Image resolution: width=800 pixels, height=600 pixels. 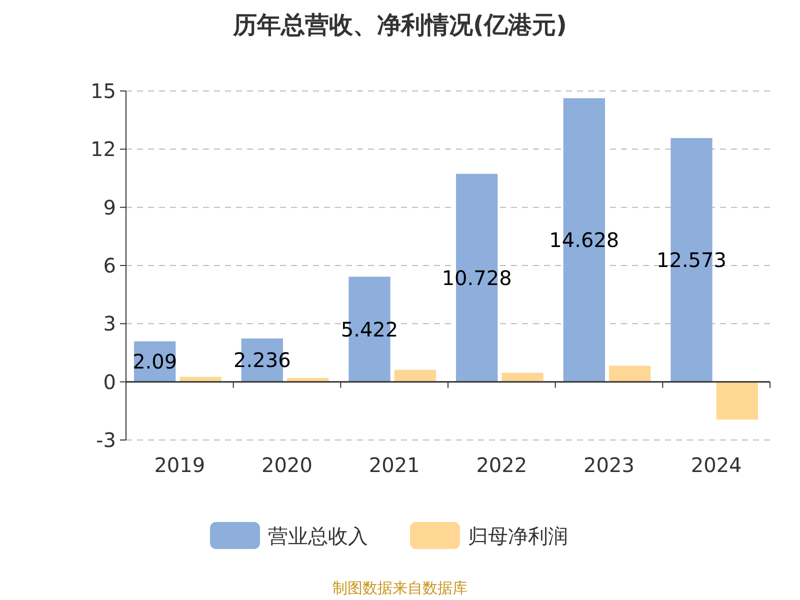 What do you see at coordinates (155, 362) in the screenshot?
I see `data-label: 2.09` at bounding box center [155, 362].